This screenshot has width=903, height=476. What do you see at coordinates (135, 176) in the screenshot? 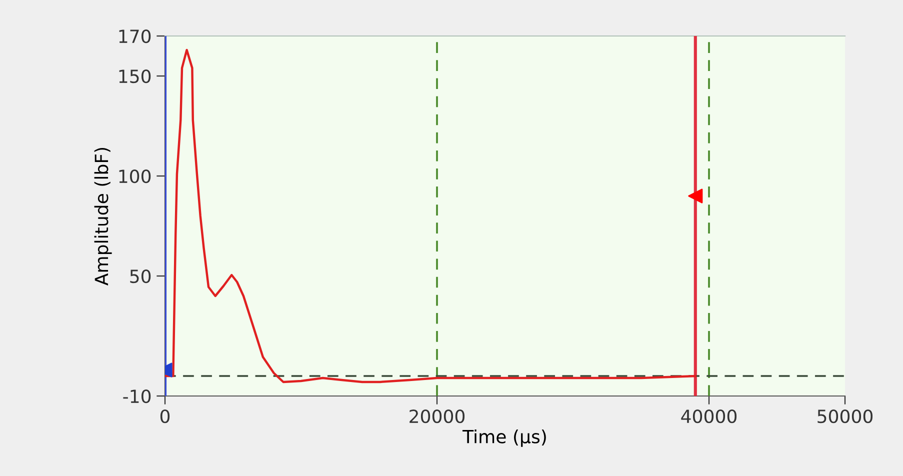
I see `y-tick-label: 100` at bounding box center [135, 176].